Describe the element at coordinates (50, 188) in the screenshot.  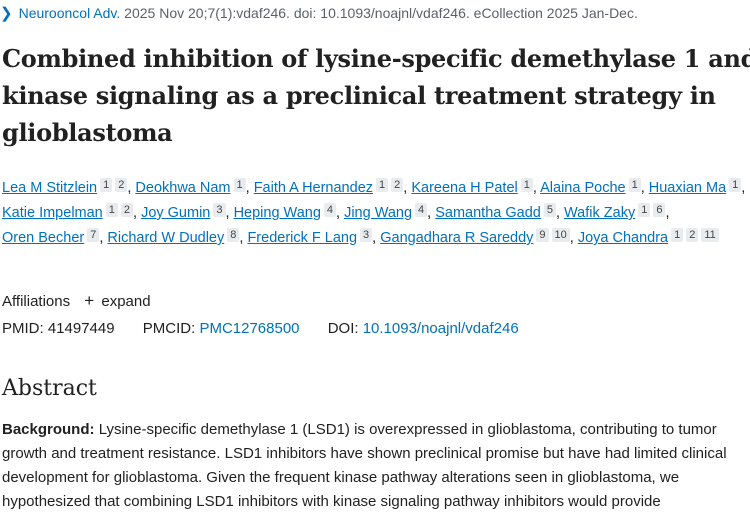
I see `author-link: Lea M Stitzlein` at that location.